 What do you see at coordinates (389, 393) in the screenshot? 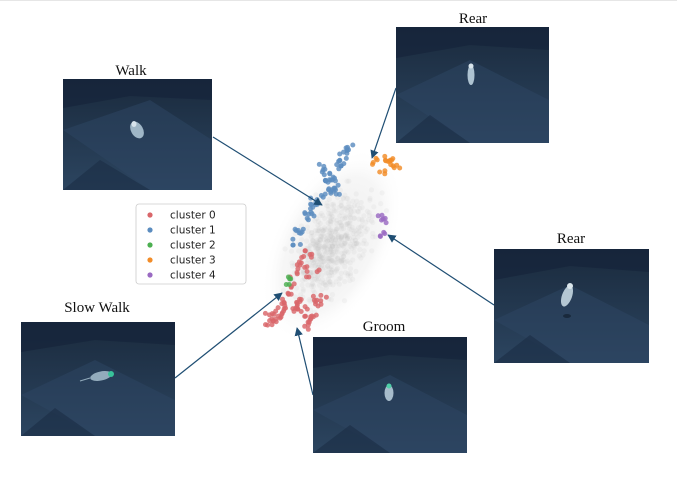
I see `mouse-figure` at bounding box center [389, 393].